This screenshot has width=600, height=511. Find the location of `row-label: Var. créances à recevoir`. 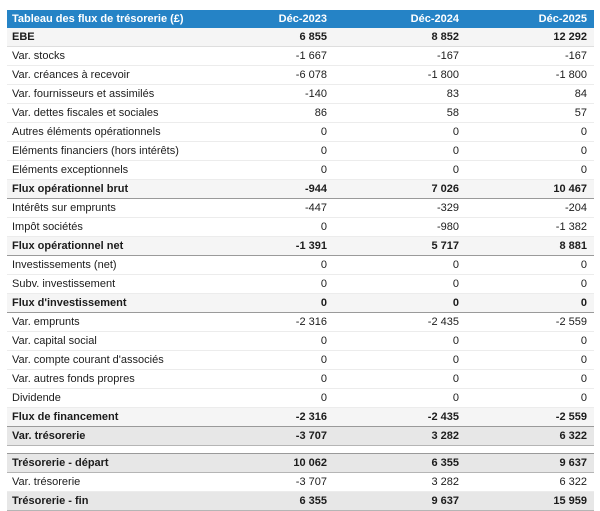

row-label: Var. créances à recevoir is located at coordinates (104, 75).